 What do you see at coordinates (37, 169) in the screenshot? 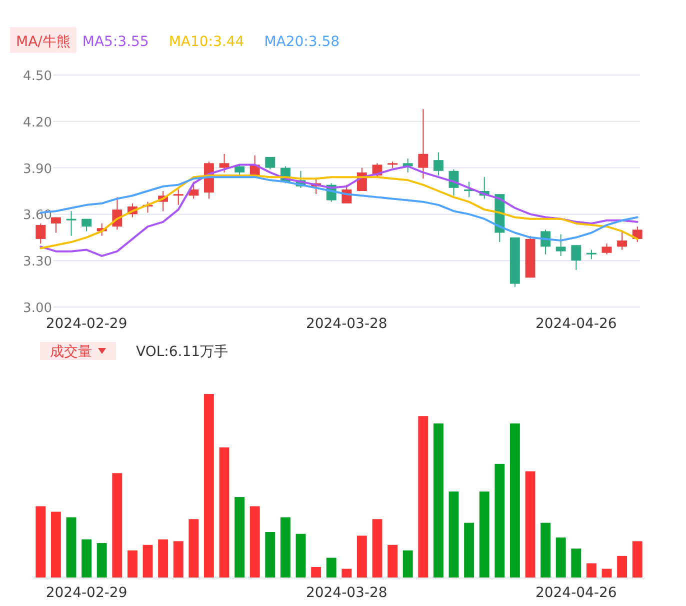
I see `y-tick-label: 3.90` at bounding box center [37, 169].